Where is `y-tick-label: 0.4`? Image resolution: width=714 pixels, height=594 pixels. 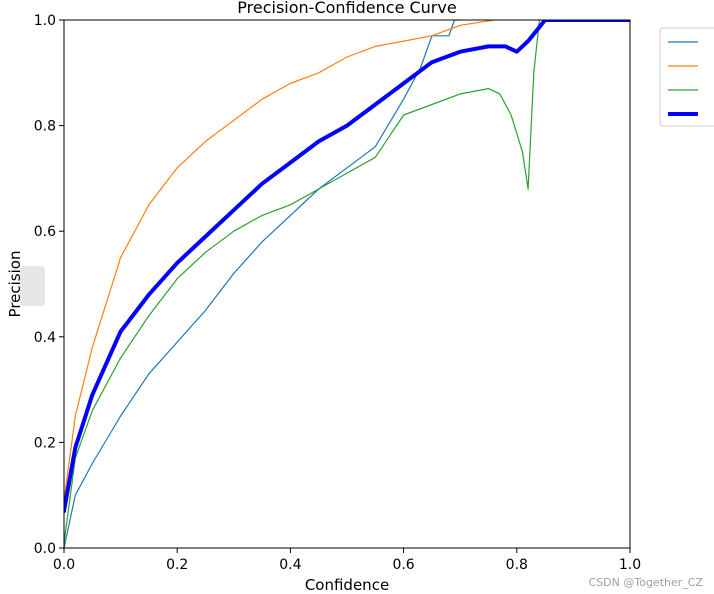
y-tick-label: 0.4 is located at coordinates (45, 338).